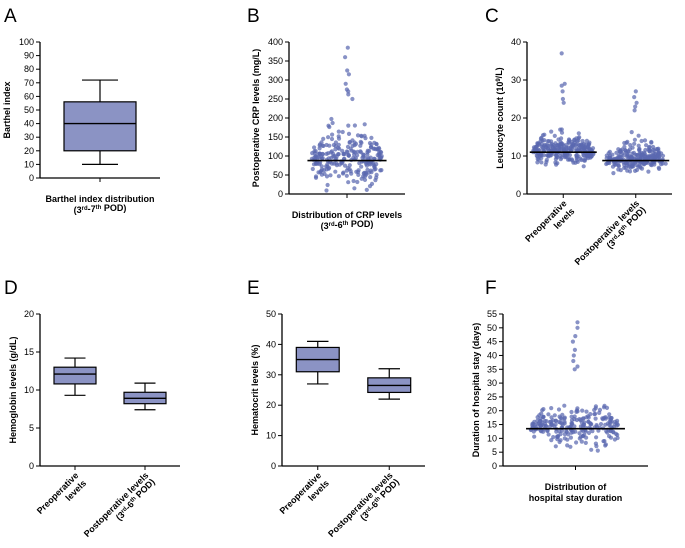  Describe the element at coordinates (31, 428) in the screenshot. I see `y-tick-label: 5` at that location.